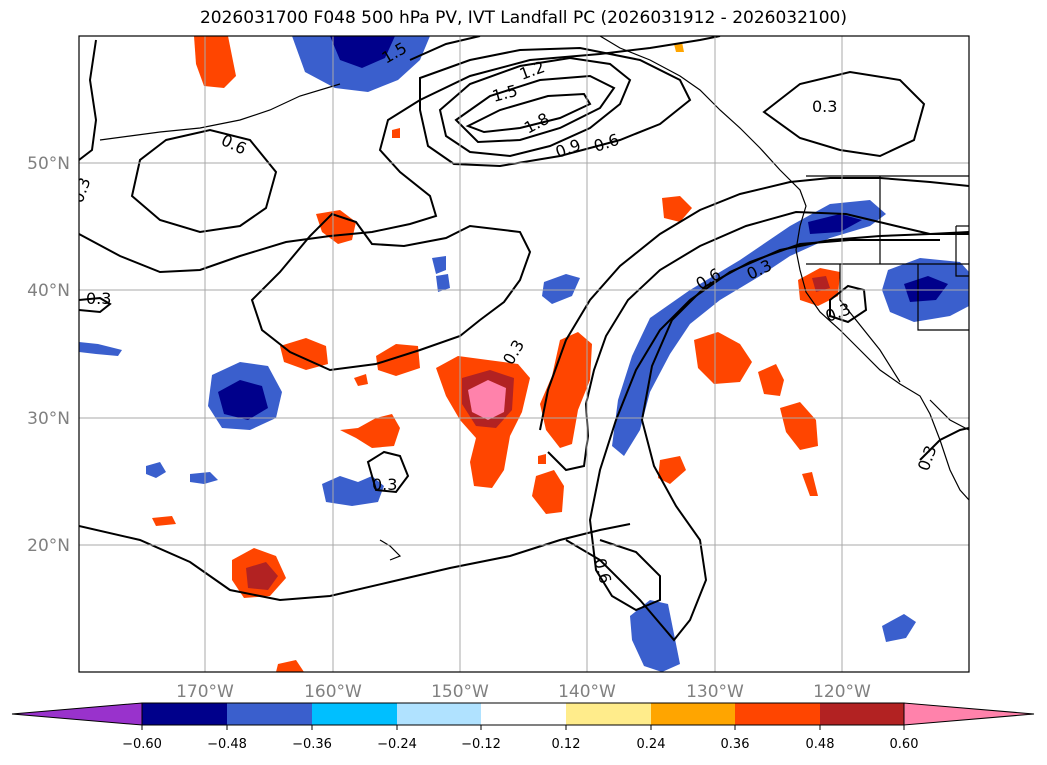  I want to click on colorbar-tick-label: 0.36, so click(735, 744).